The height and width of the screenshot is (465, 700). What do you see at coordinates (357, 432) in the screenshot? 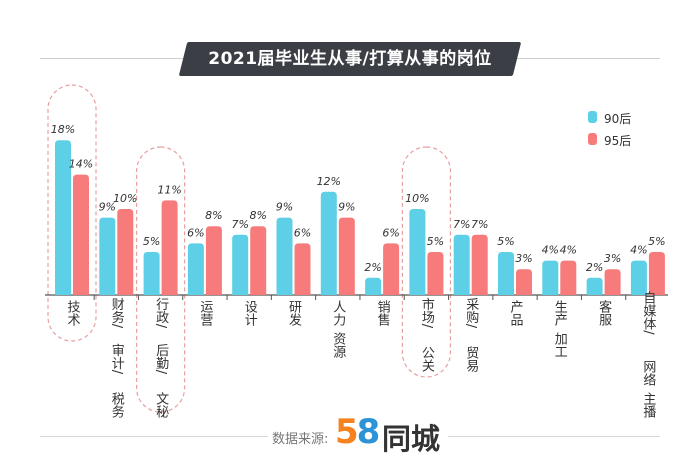
I see `logo-58-icon: 58` at bounding box center [357, 432].